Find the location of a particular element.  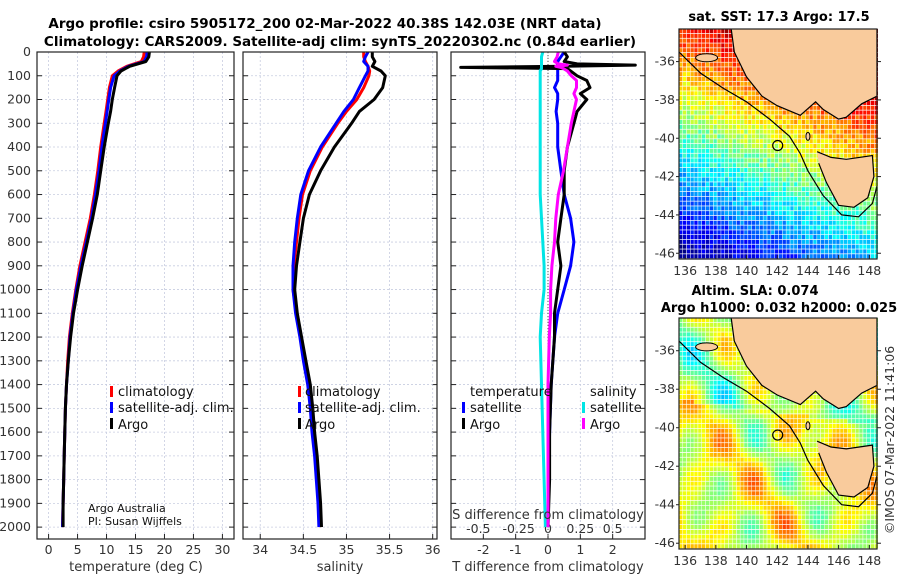

series-line-argo is located at coordinates (340, 290).